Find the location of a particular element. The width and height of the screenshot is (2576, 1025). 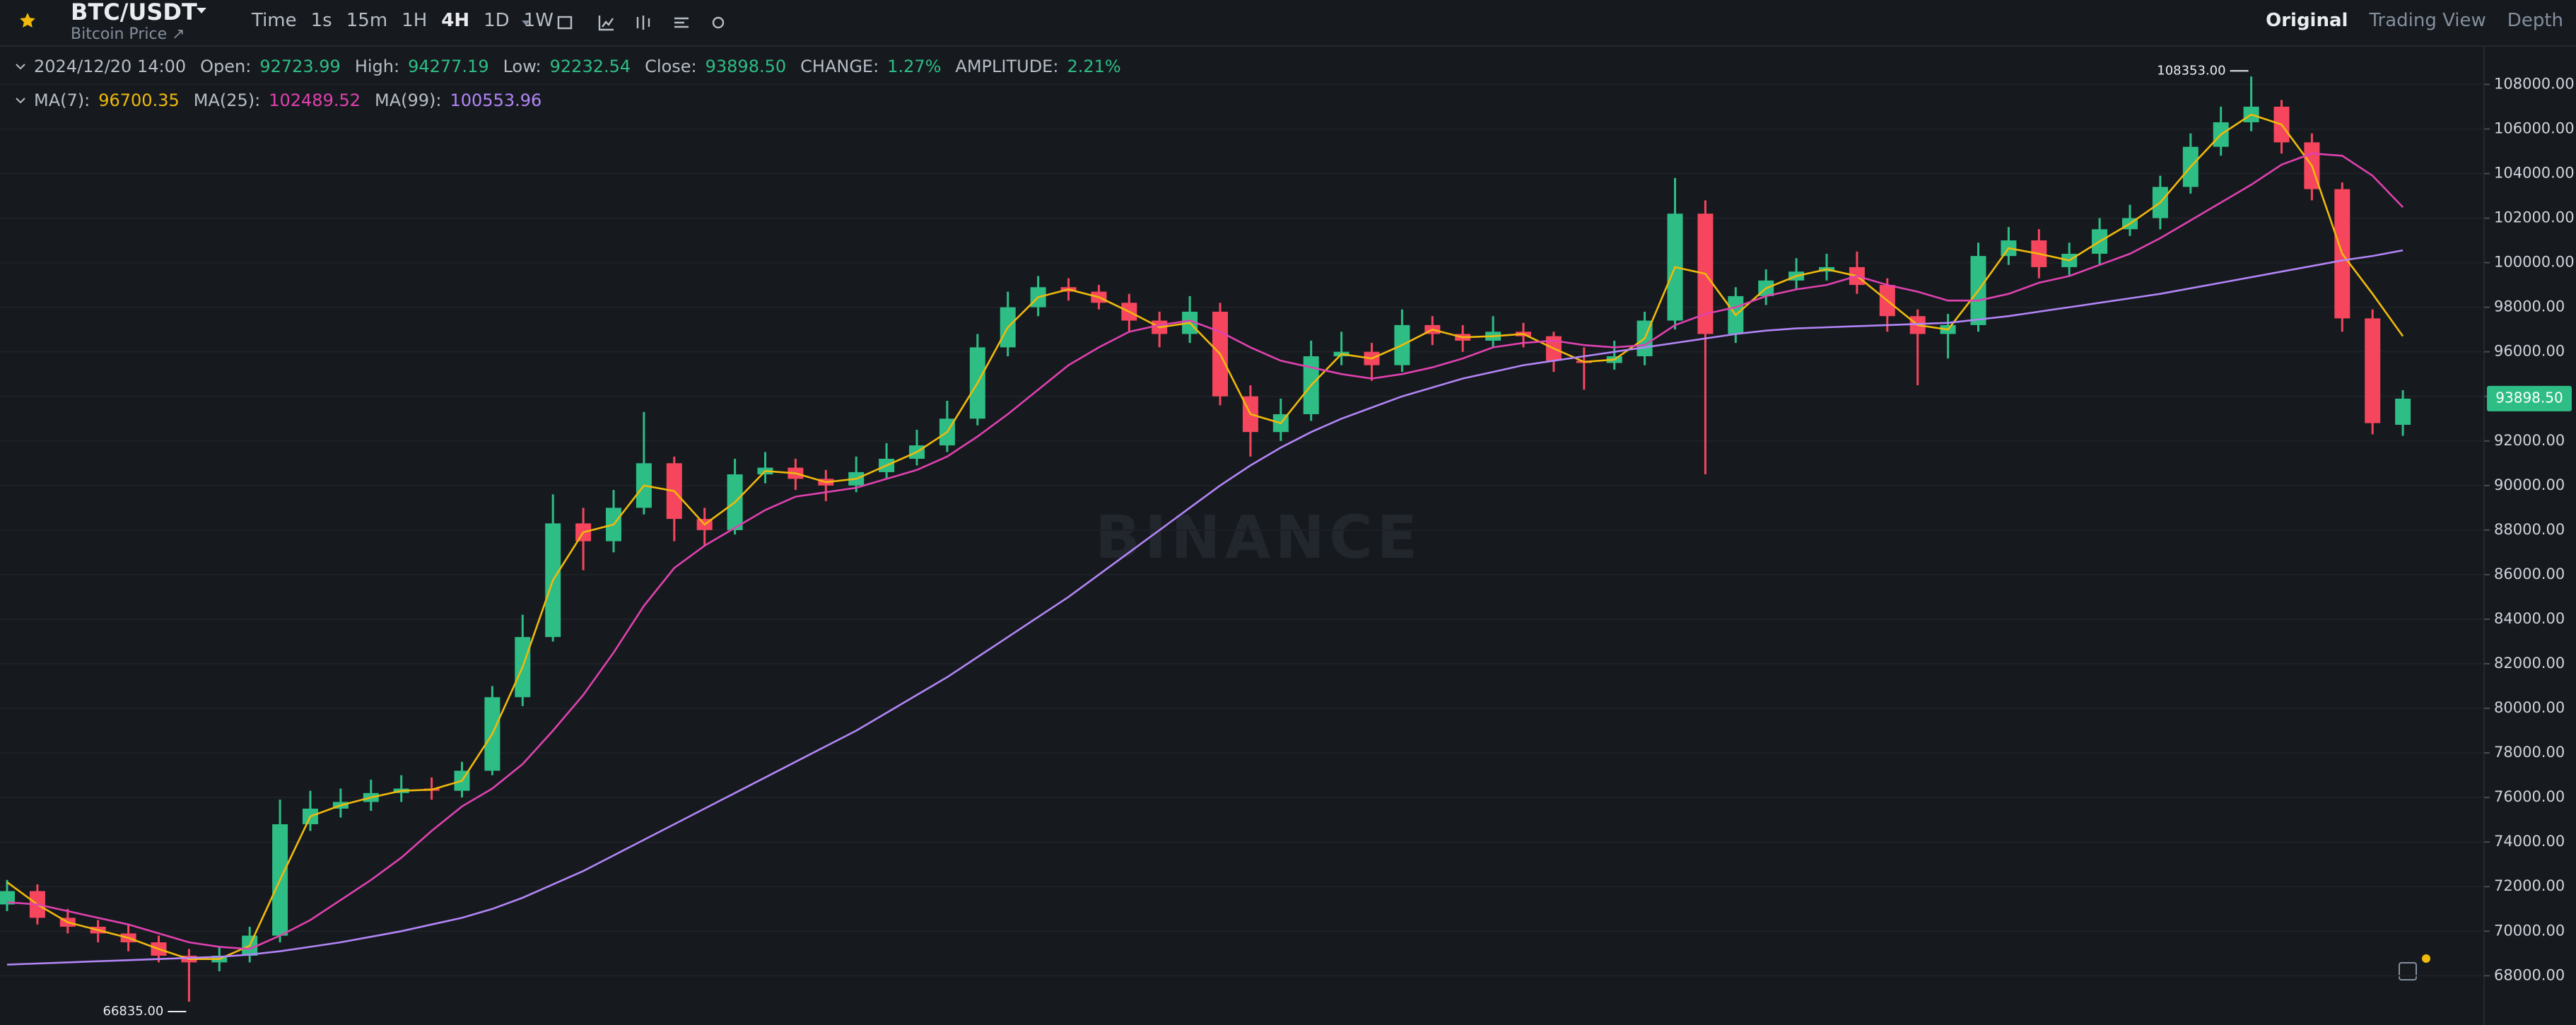

legend-label: CHANGE: is located at coordinates (840, 66).